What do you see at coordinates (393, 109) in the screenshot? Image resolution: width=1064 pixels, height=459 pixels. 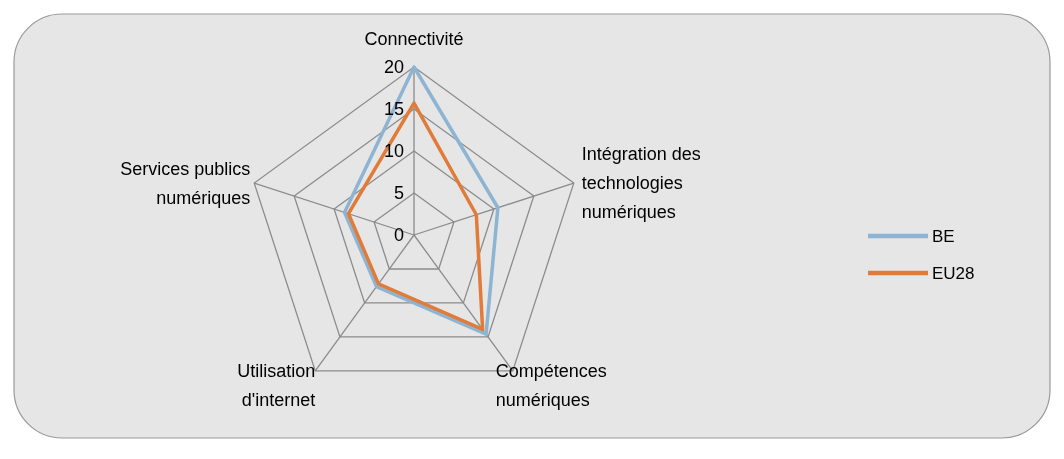 I see `y-tick-label: 15` at bounding box center [393, 109].